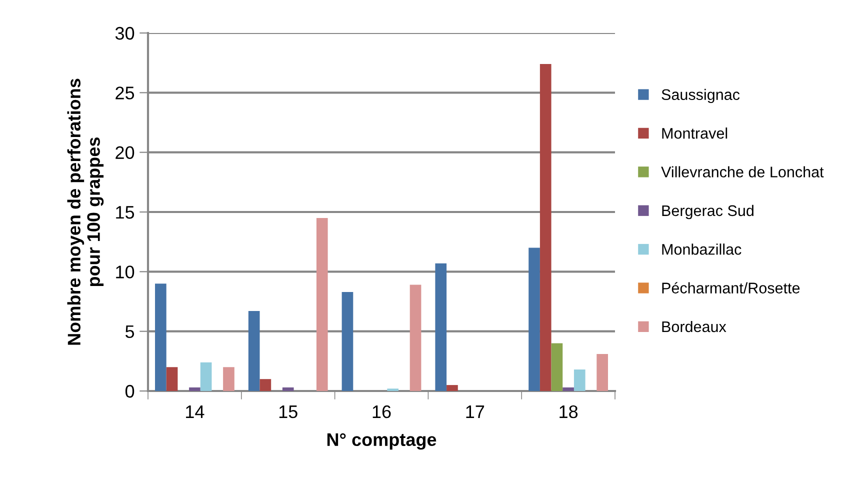  Describe the element at coordinates (701, 96) in the screenshot. I see `legend-label: Saussignac` at that location.